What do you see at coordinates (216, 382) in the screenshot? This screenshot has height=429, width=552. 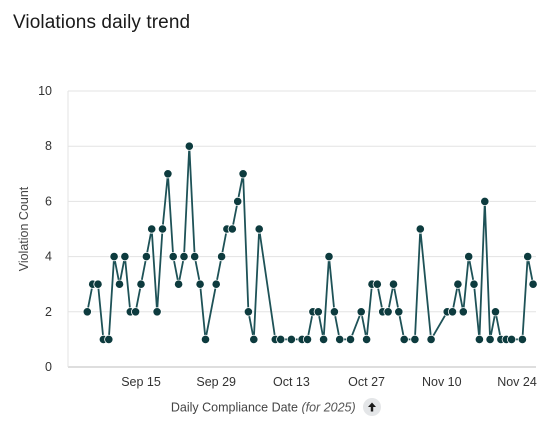 I see `x-tick-label: Sep 29` at bounding box center [216, 382].